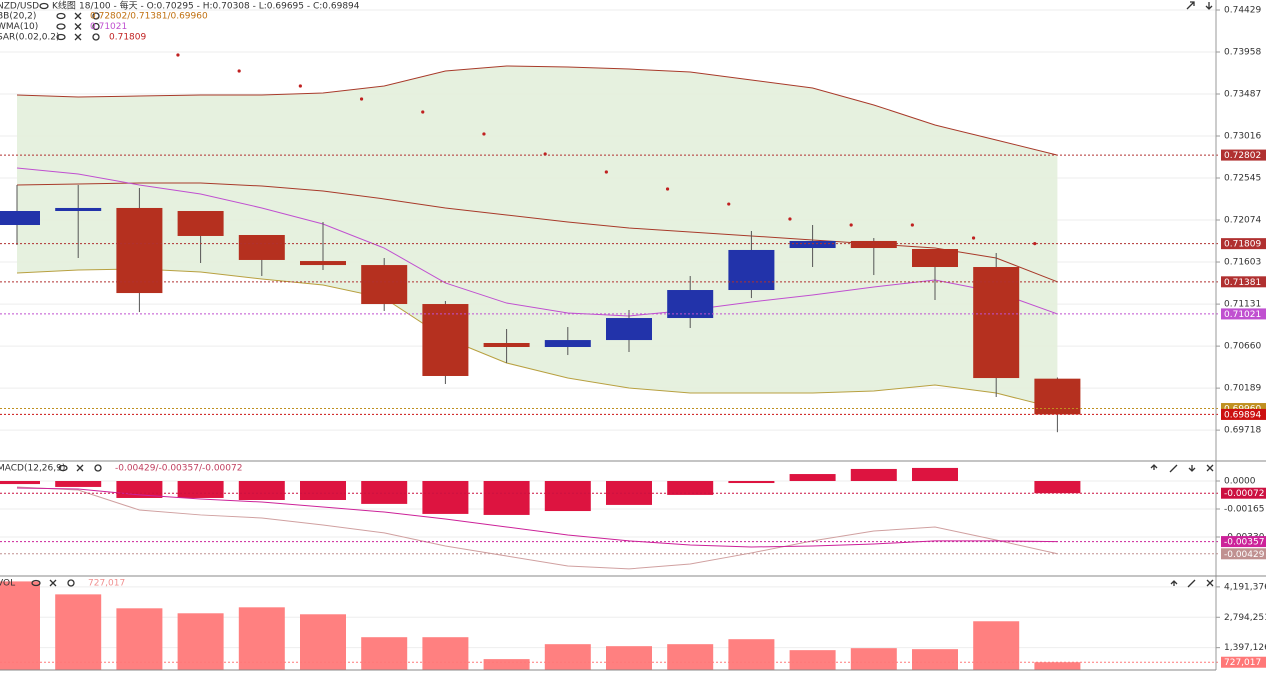 Image resolution: width=1266 pixels, height=688 pixels. Describe the element at coordinates (1242, 283) in the screenshot. I see `price-tag-label: 0.71381` at that location.